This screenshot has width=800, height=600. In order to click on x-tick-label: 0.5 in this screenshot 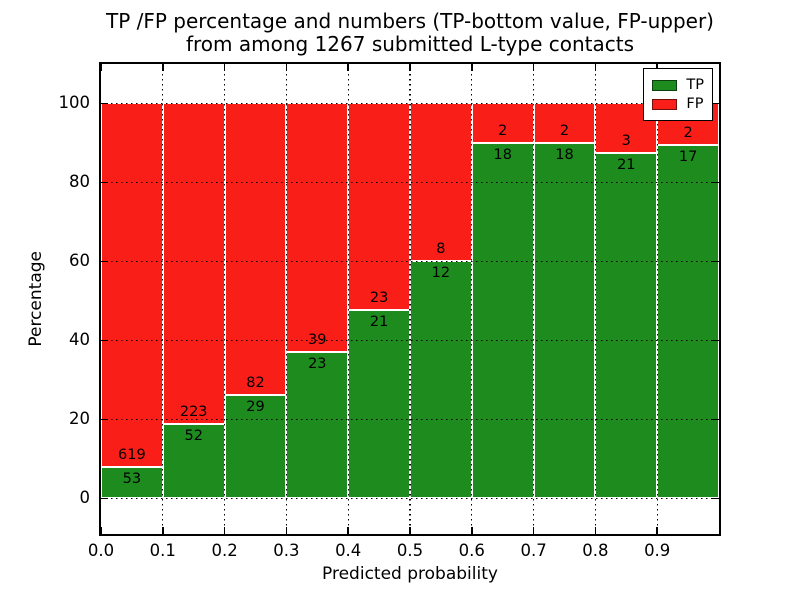, I will do `click(410, 550)`.